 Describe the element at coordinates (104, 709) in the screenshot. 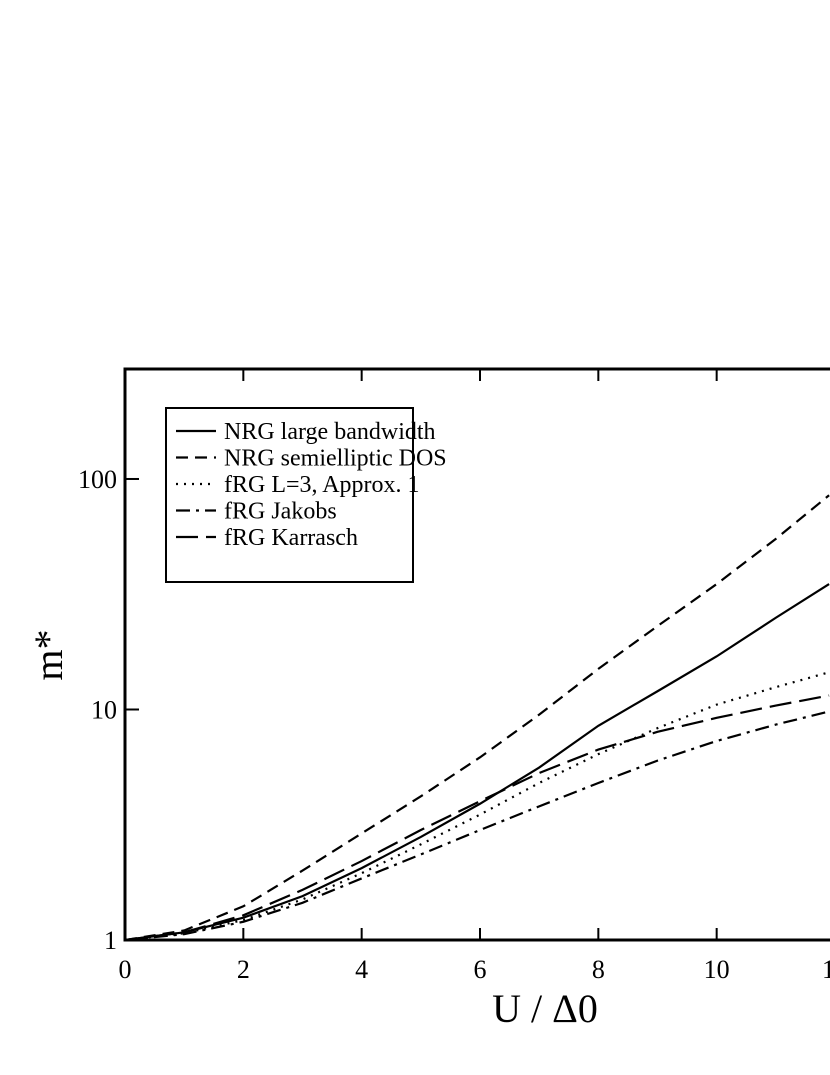

I see `y-tick-label: 10` at that location.